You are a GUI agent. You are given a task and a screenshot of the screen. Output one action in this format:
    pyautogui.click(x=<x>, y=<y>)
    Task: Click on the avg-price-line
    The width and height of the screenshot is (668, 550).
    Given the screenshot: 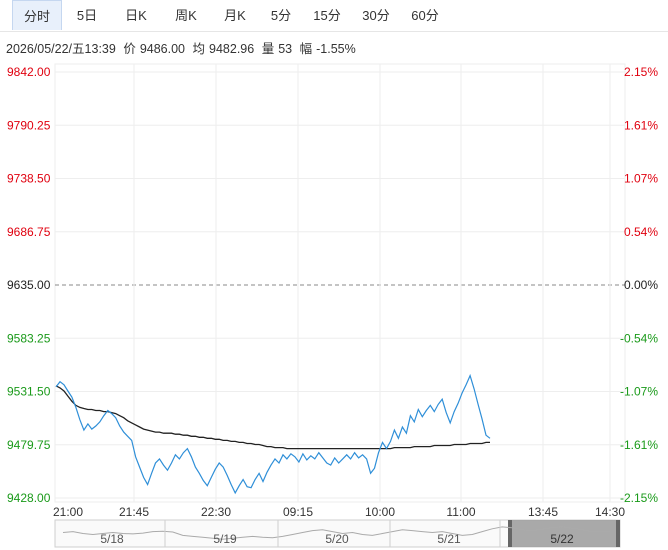 What is the action you would take?
    pyautogui.click(x=272, y=417)
    